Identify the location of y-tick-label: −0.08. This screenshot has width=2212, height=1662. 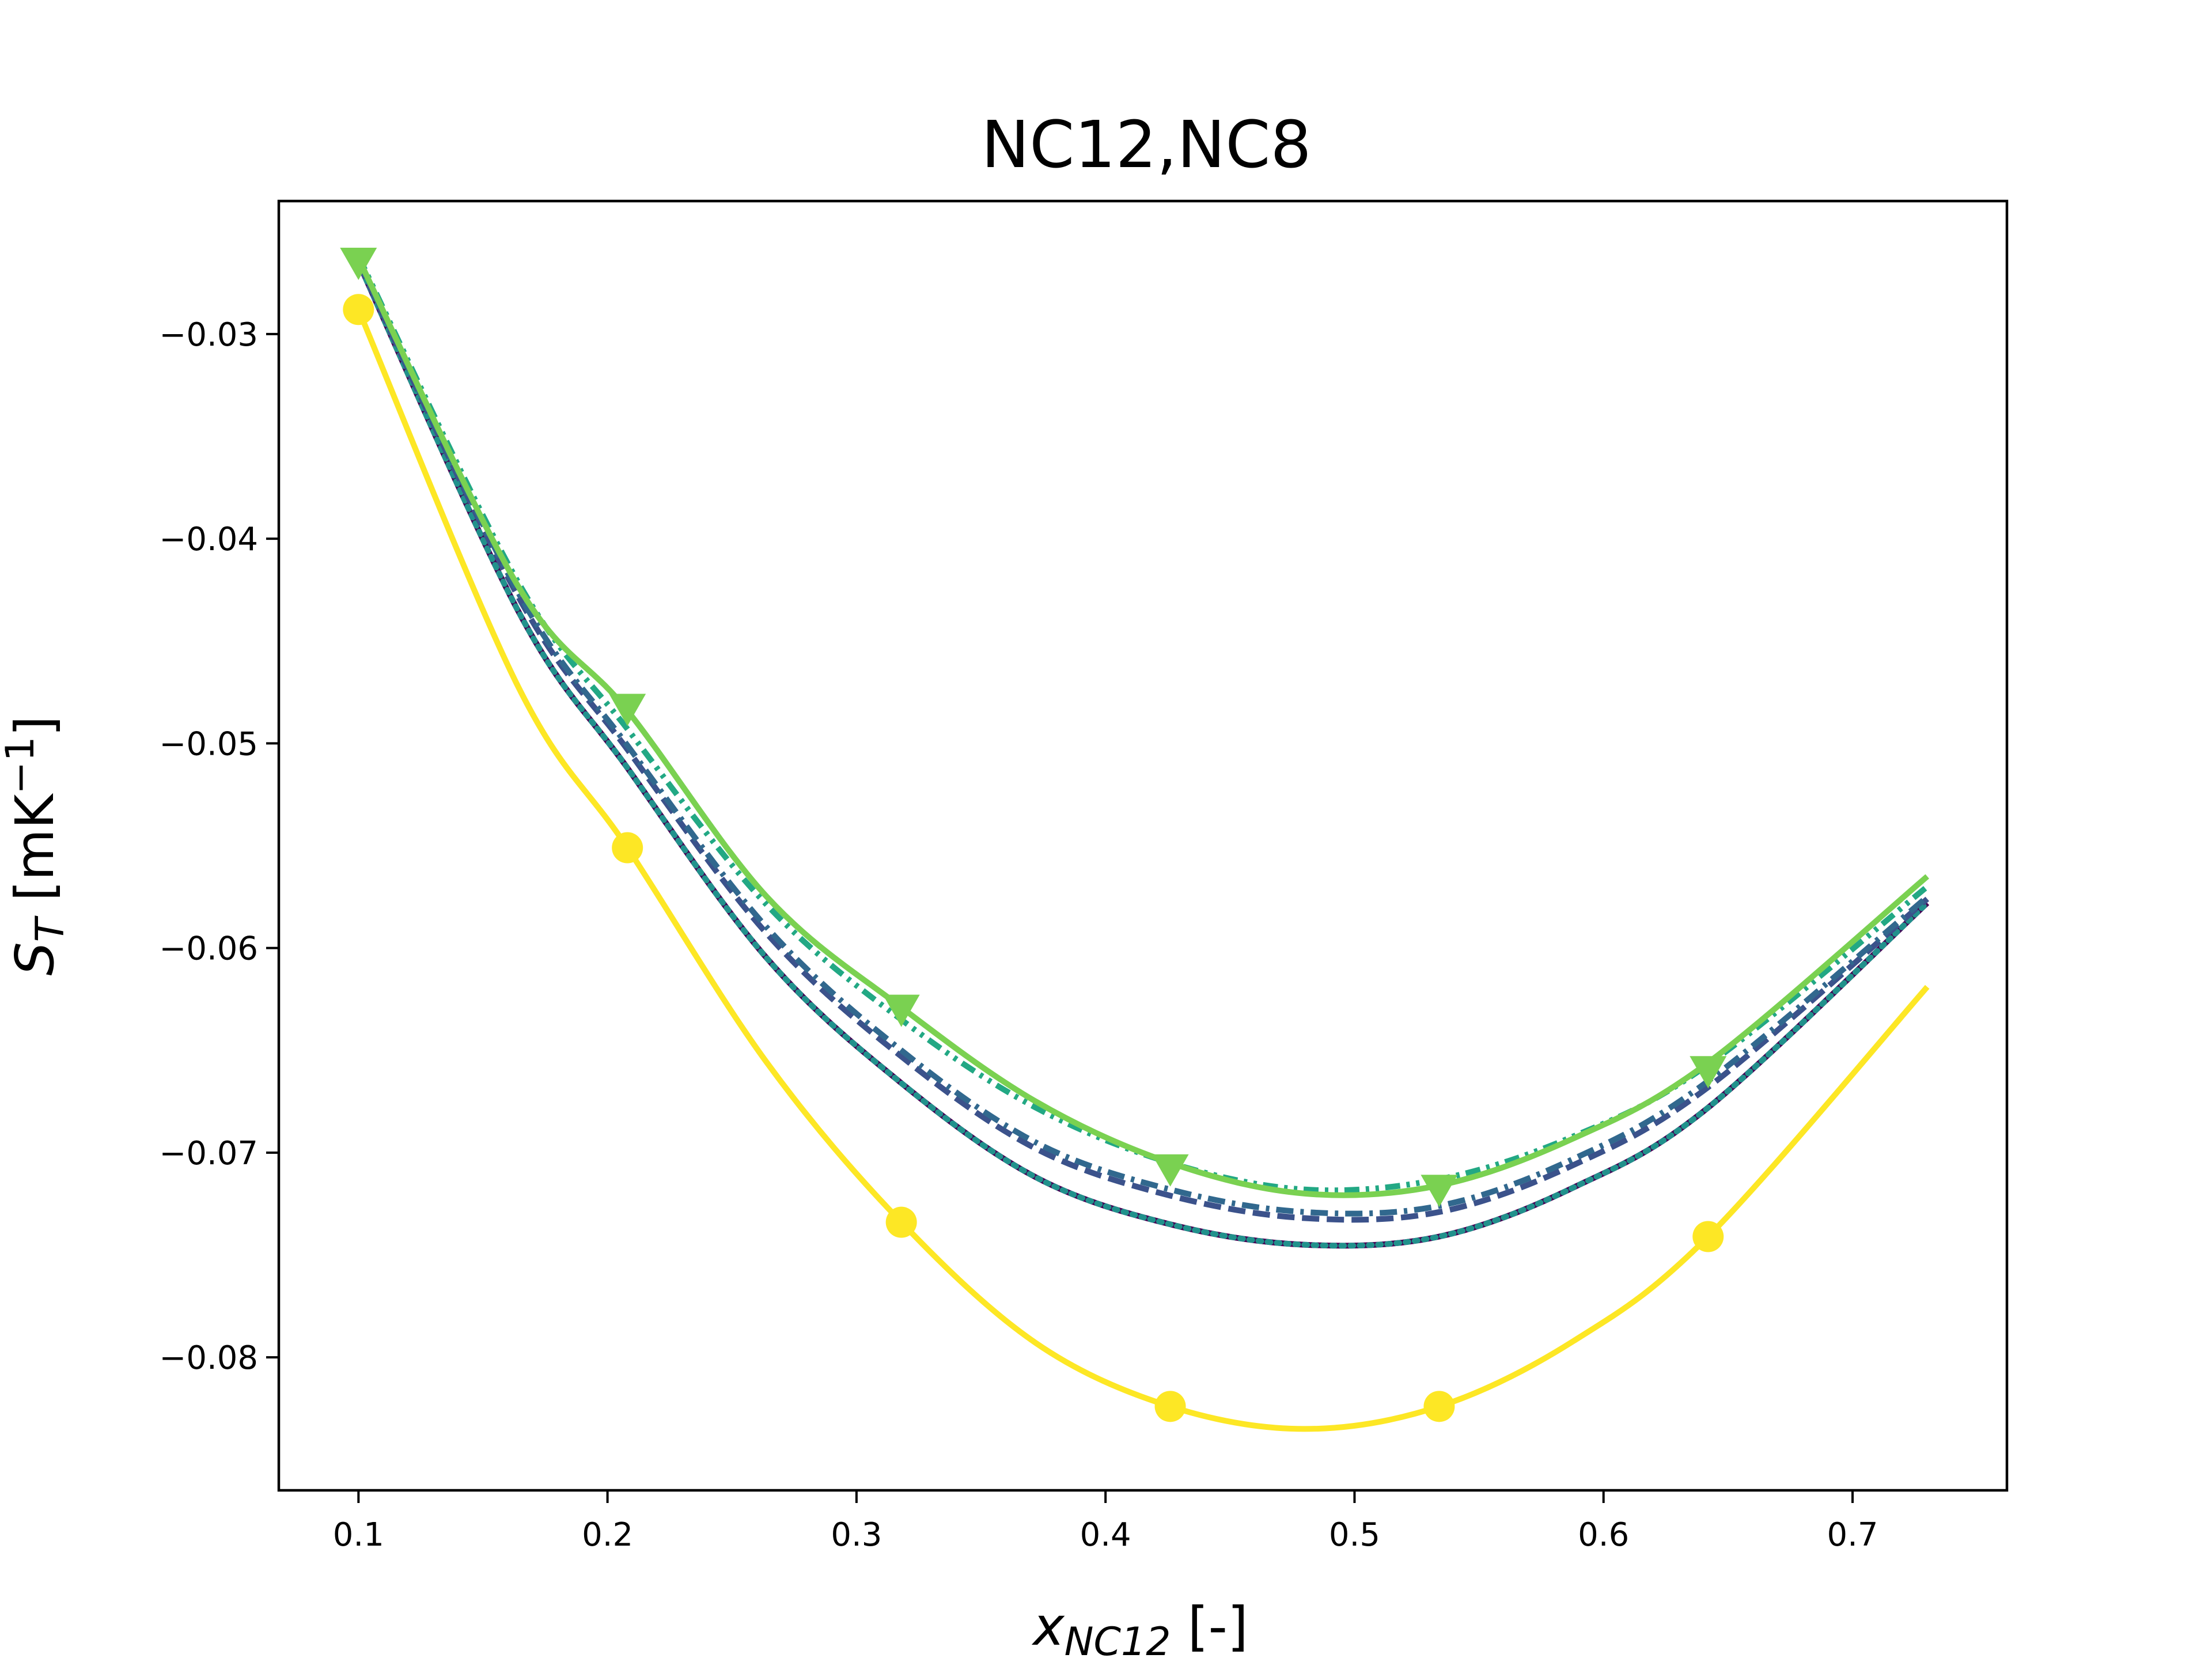
(208, 1358).